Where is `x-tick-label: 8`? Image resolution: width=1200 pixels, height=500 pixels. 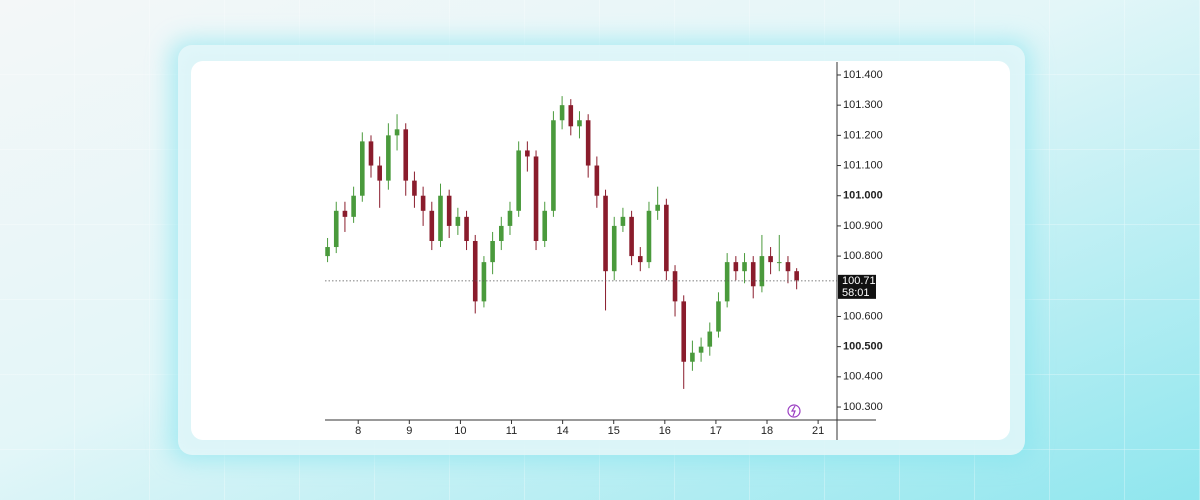
x-tick-label: 8 is located at coordinates (358, 431).